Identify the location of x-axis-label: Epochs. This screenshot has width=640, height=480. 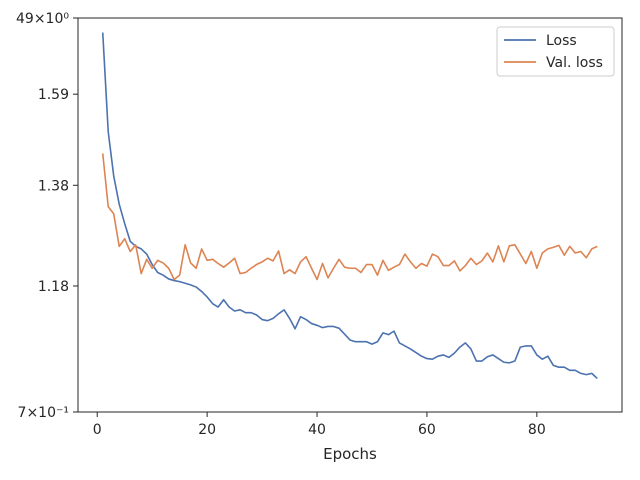
(350, 454).